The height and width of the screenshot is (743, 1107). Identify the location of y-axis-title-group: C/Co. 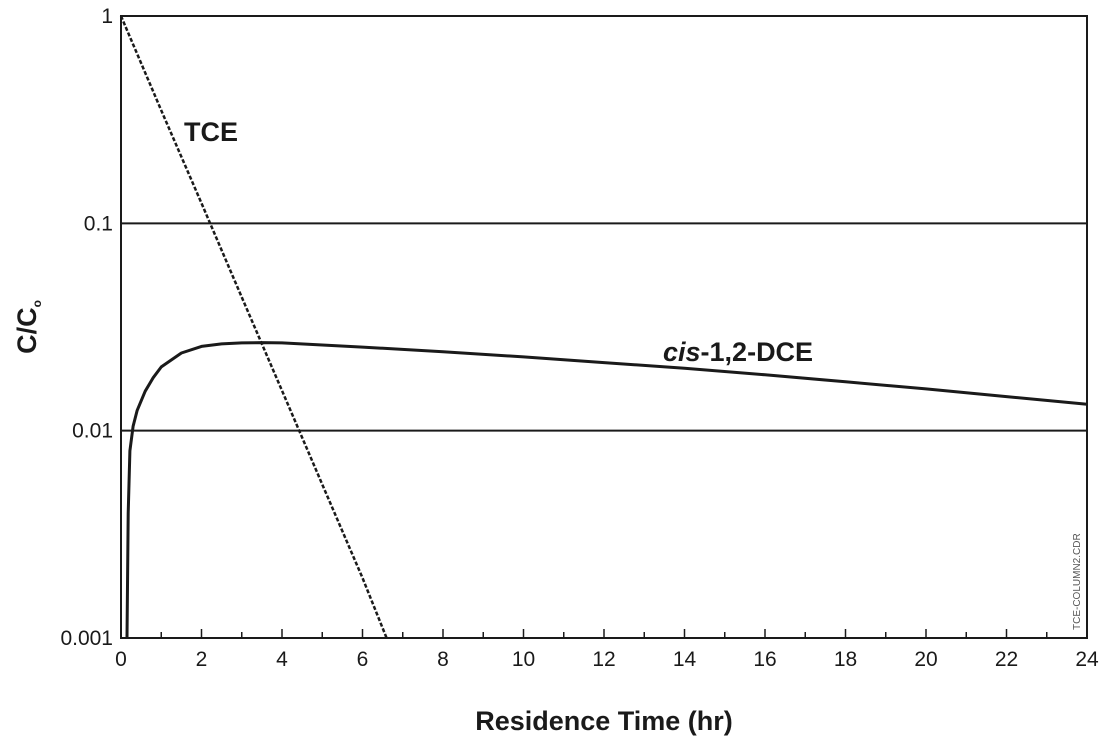
(28, 327).